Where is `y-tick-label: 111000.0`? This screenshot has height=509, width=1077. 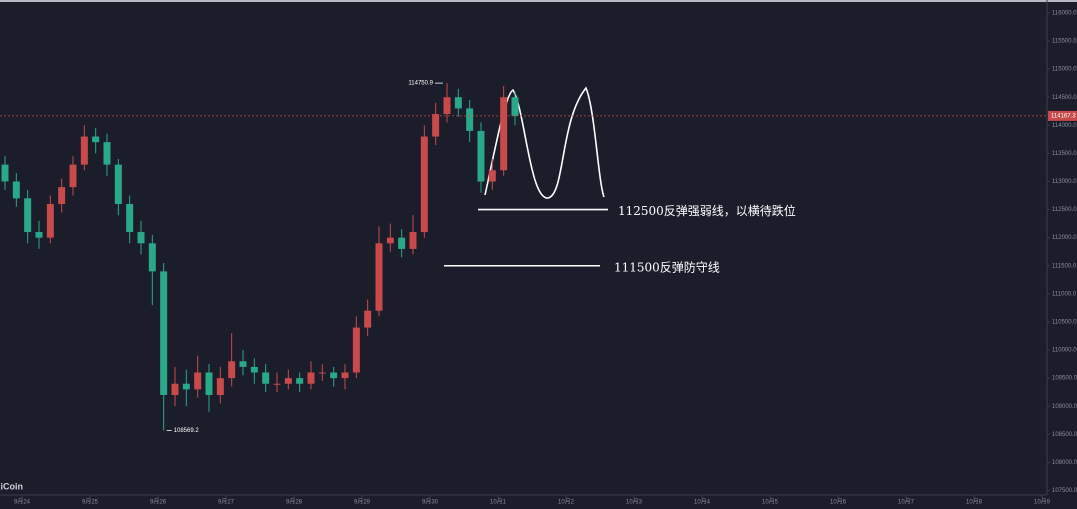
y-tick-label: 111000.0 is located at coordinates (1064, 294).